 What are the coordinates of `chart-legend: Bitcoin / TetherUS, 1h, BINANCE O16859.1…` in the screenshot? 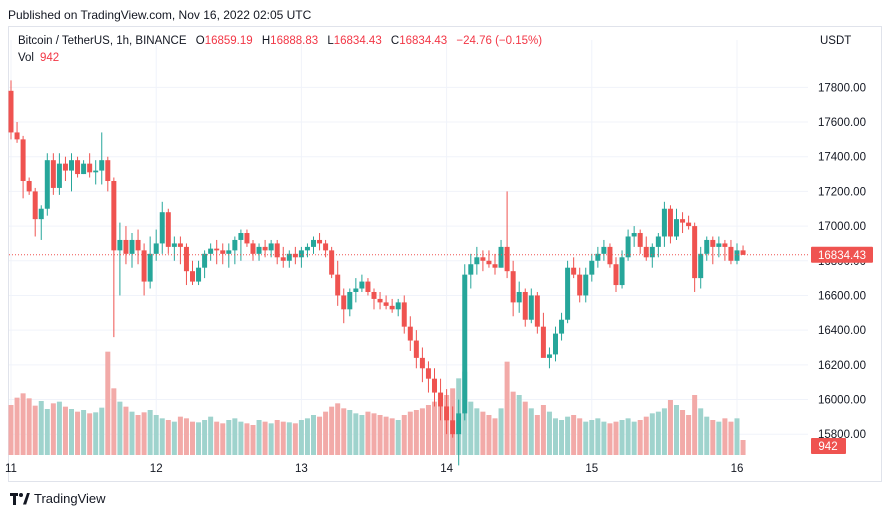 It's located at (280, 41).